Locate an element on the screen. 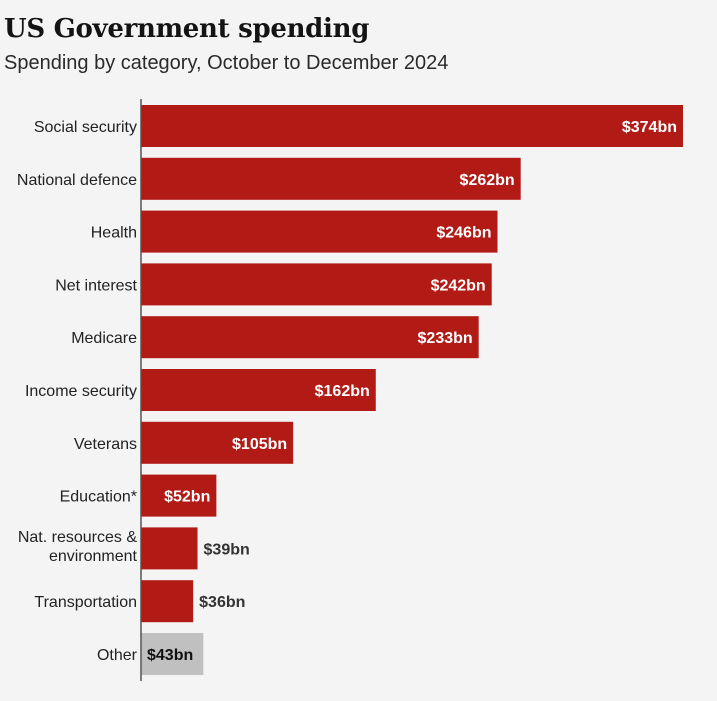 The width and height of the screenshot is (717, 701). bar-education is located at coordinates (179, 495).